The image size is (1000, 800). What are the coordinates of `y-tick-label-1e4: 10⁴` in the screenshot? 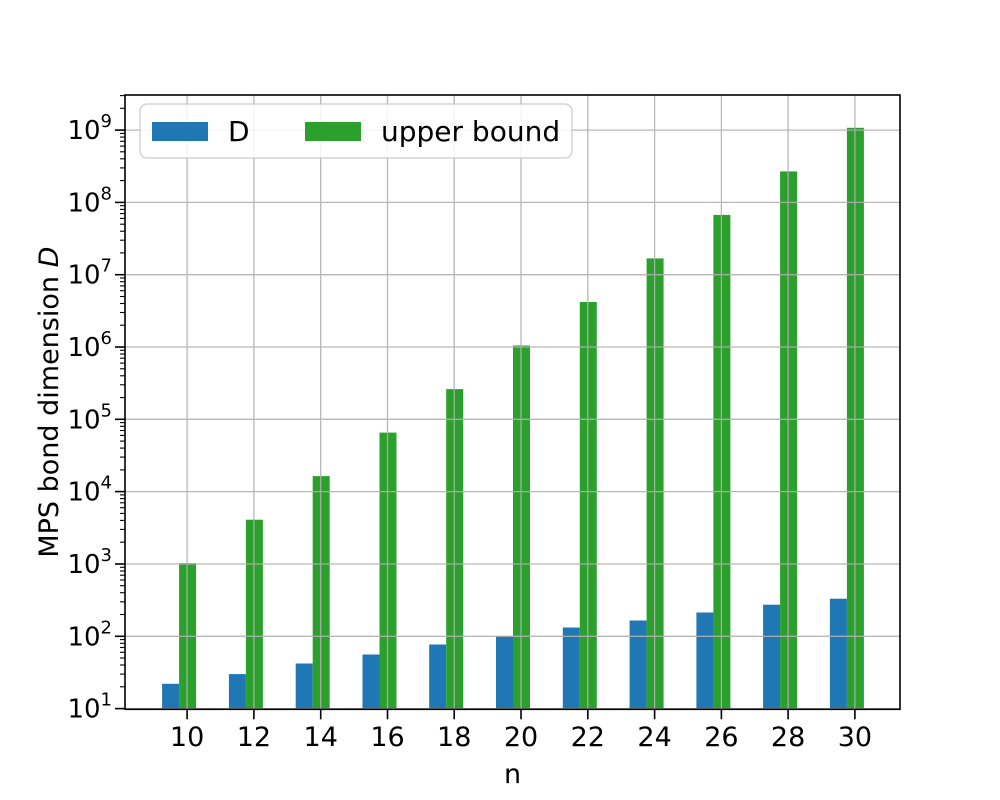 It's located at (89, 490).